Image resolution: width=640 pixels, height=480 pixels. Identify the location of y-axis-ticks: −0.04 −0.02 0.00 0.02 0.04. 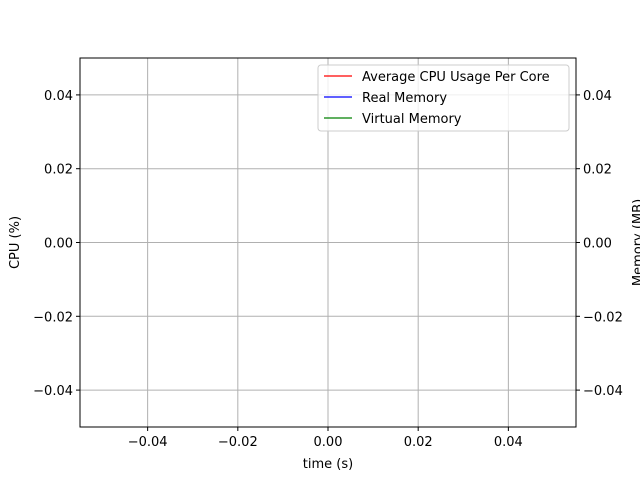
(56, 244).